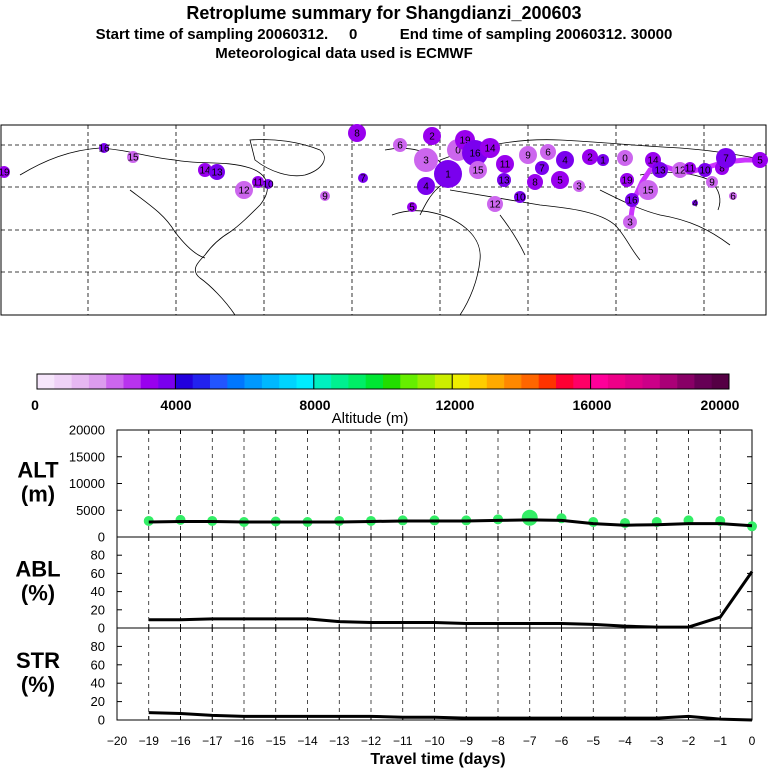 Image resolution: width=768 pixels, height=768 pixels. Describe the element at coordinates (385, 405) in the screenshot. I see `colorbar-tick-labels: 0 4000 8000 12000 16000 20000` at that location.